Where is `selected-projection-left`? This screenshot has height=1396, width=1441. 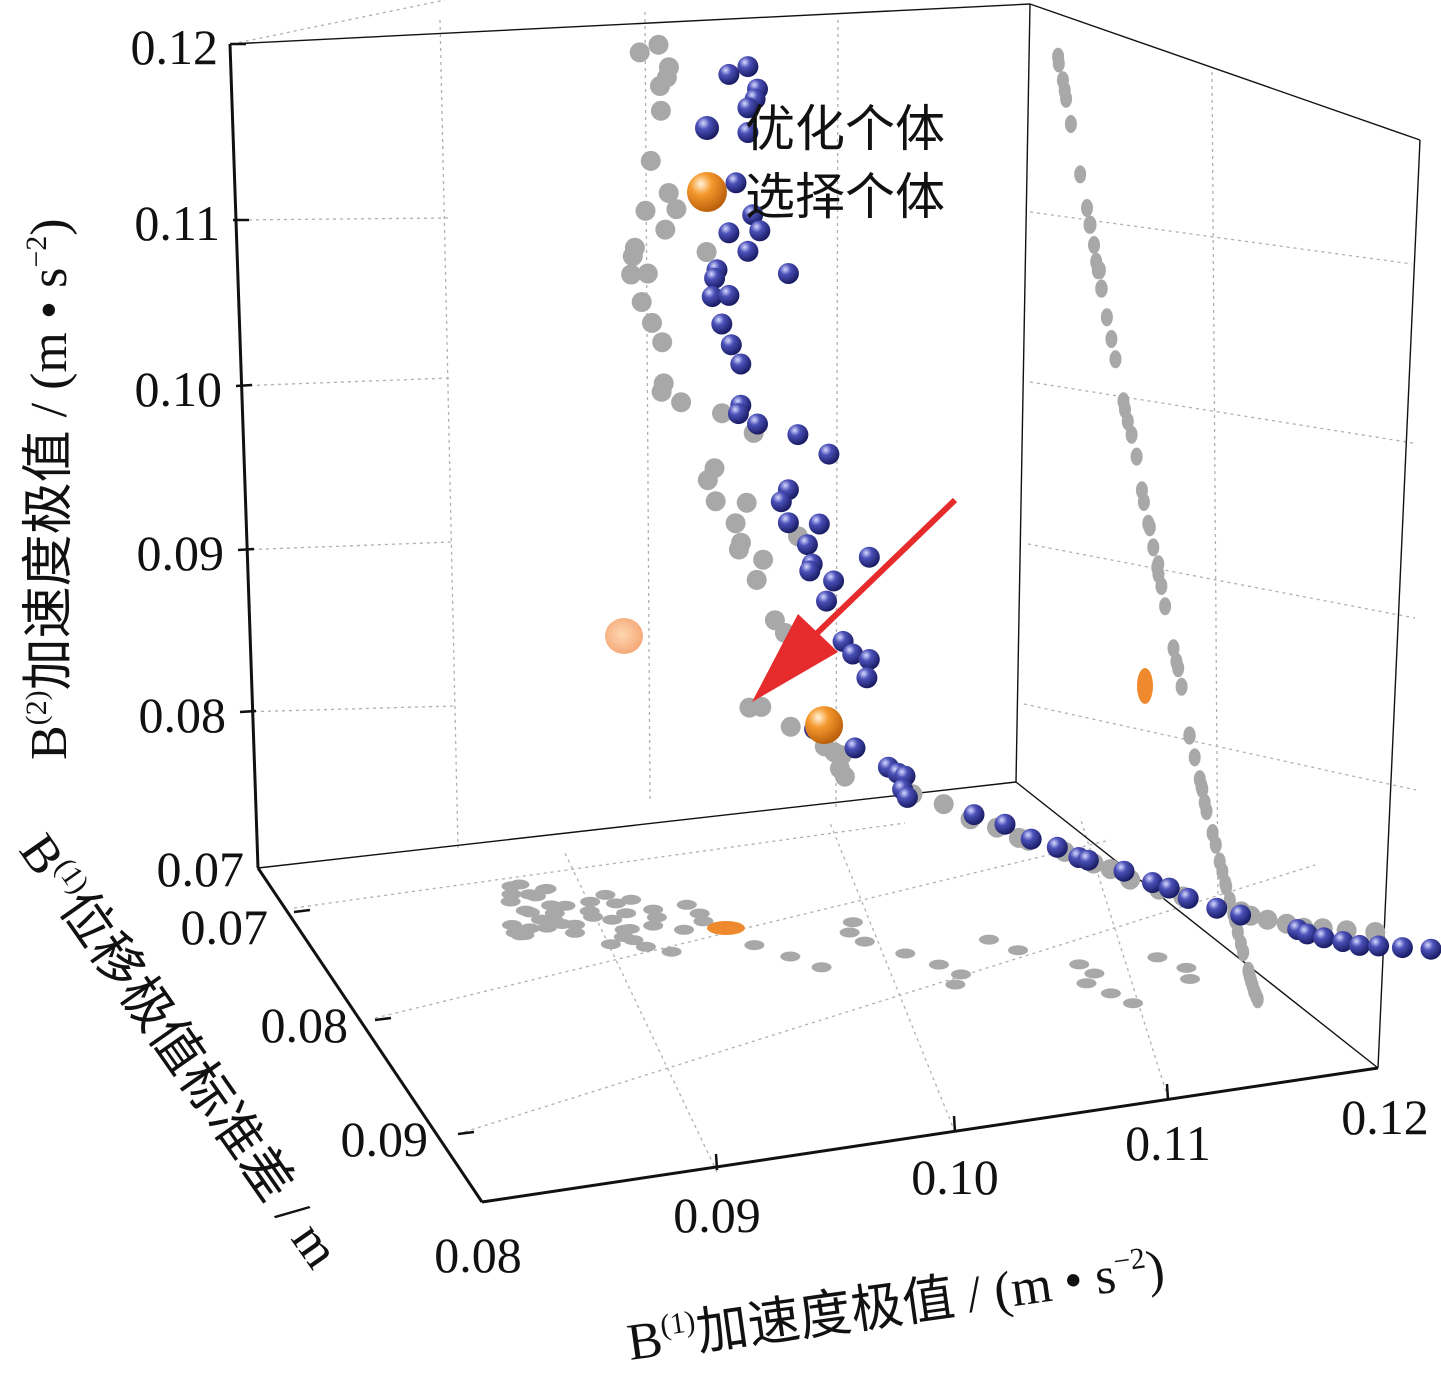 selected-projection-left is located at coordinates (624, 636).